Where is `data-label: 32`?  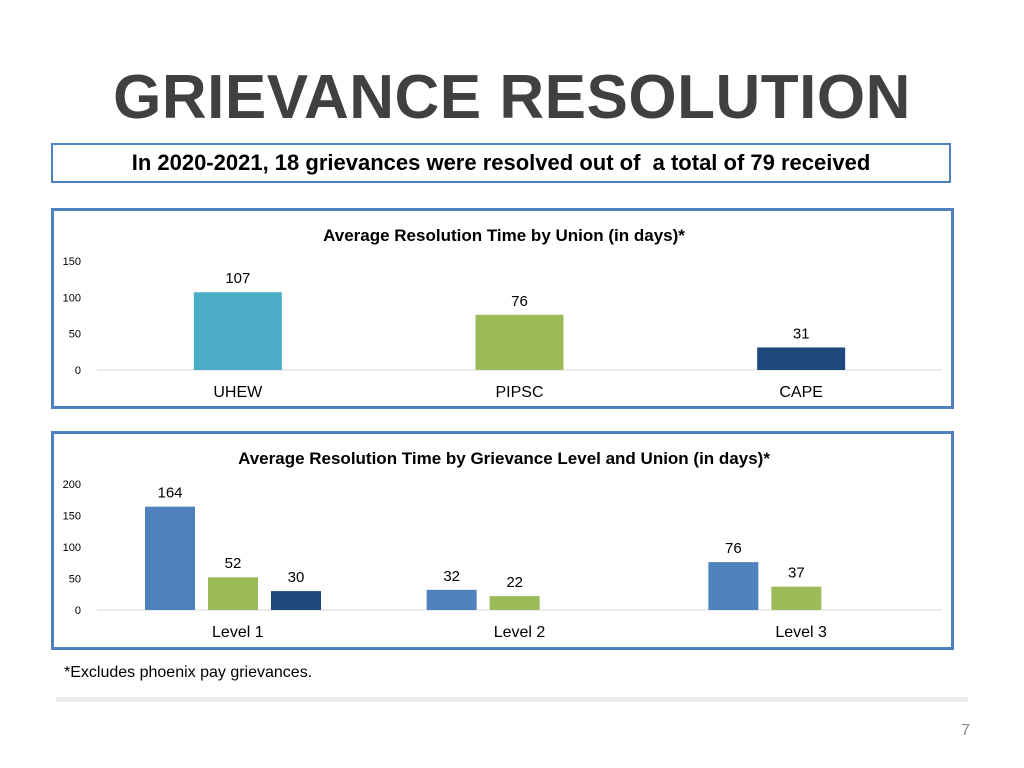 data-label: 32 is located at coordinates (451, 576).